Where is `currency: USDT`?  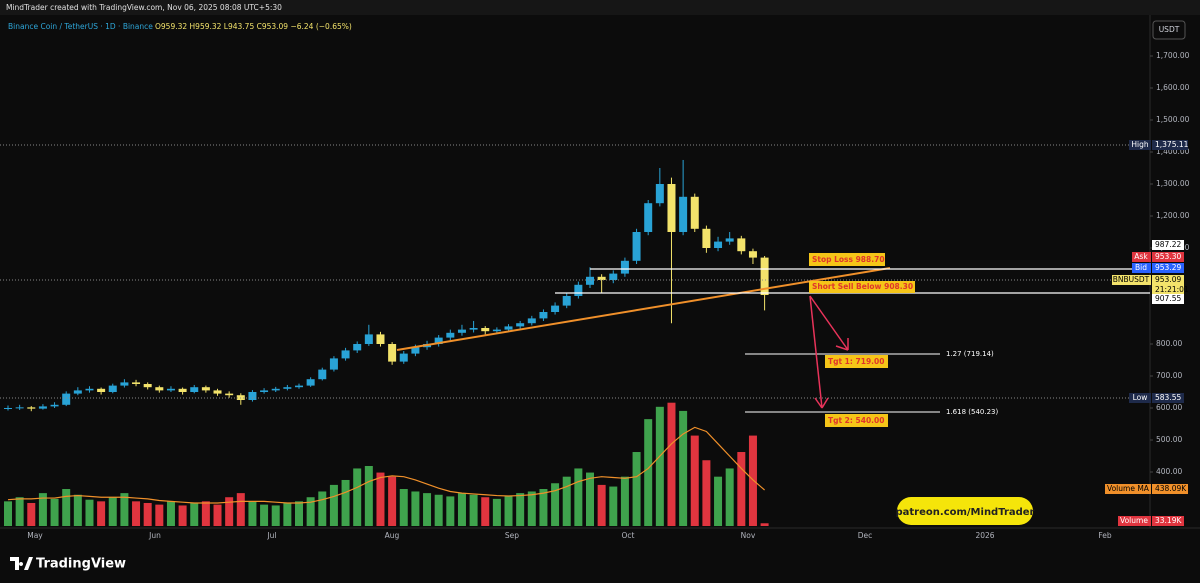 currency: USDT is located at coordinates (1169, 29).